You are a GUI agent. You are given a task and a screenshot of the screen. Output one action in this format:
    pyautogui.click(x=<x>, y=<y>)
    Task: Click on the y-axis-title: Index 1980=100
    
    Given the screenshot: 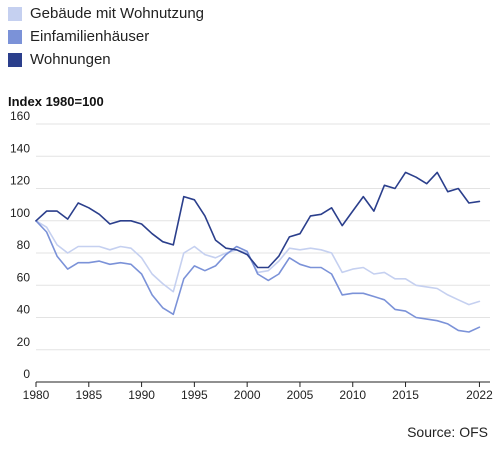 What is the action you would take?
    pyautogui.click(x=56, y=101)
    